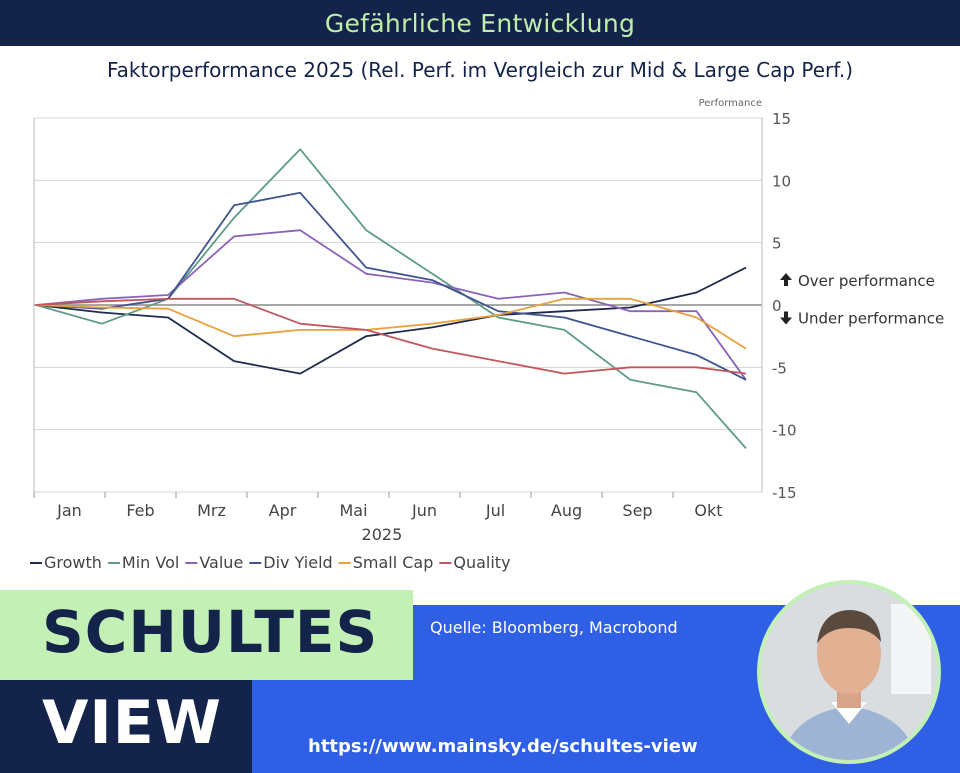 This screenshot has width=960, height=773. I want to click on header-title: Gefährliche Entwicklung, so click(480, 23).